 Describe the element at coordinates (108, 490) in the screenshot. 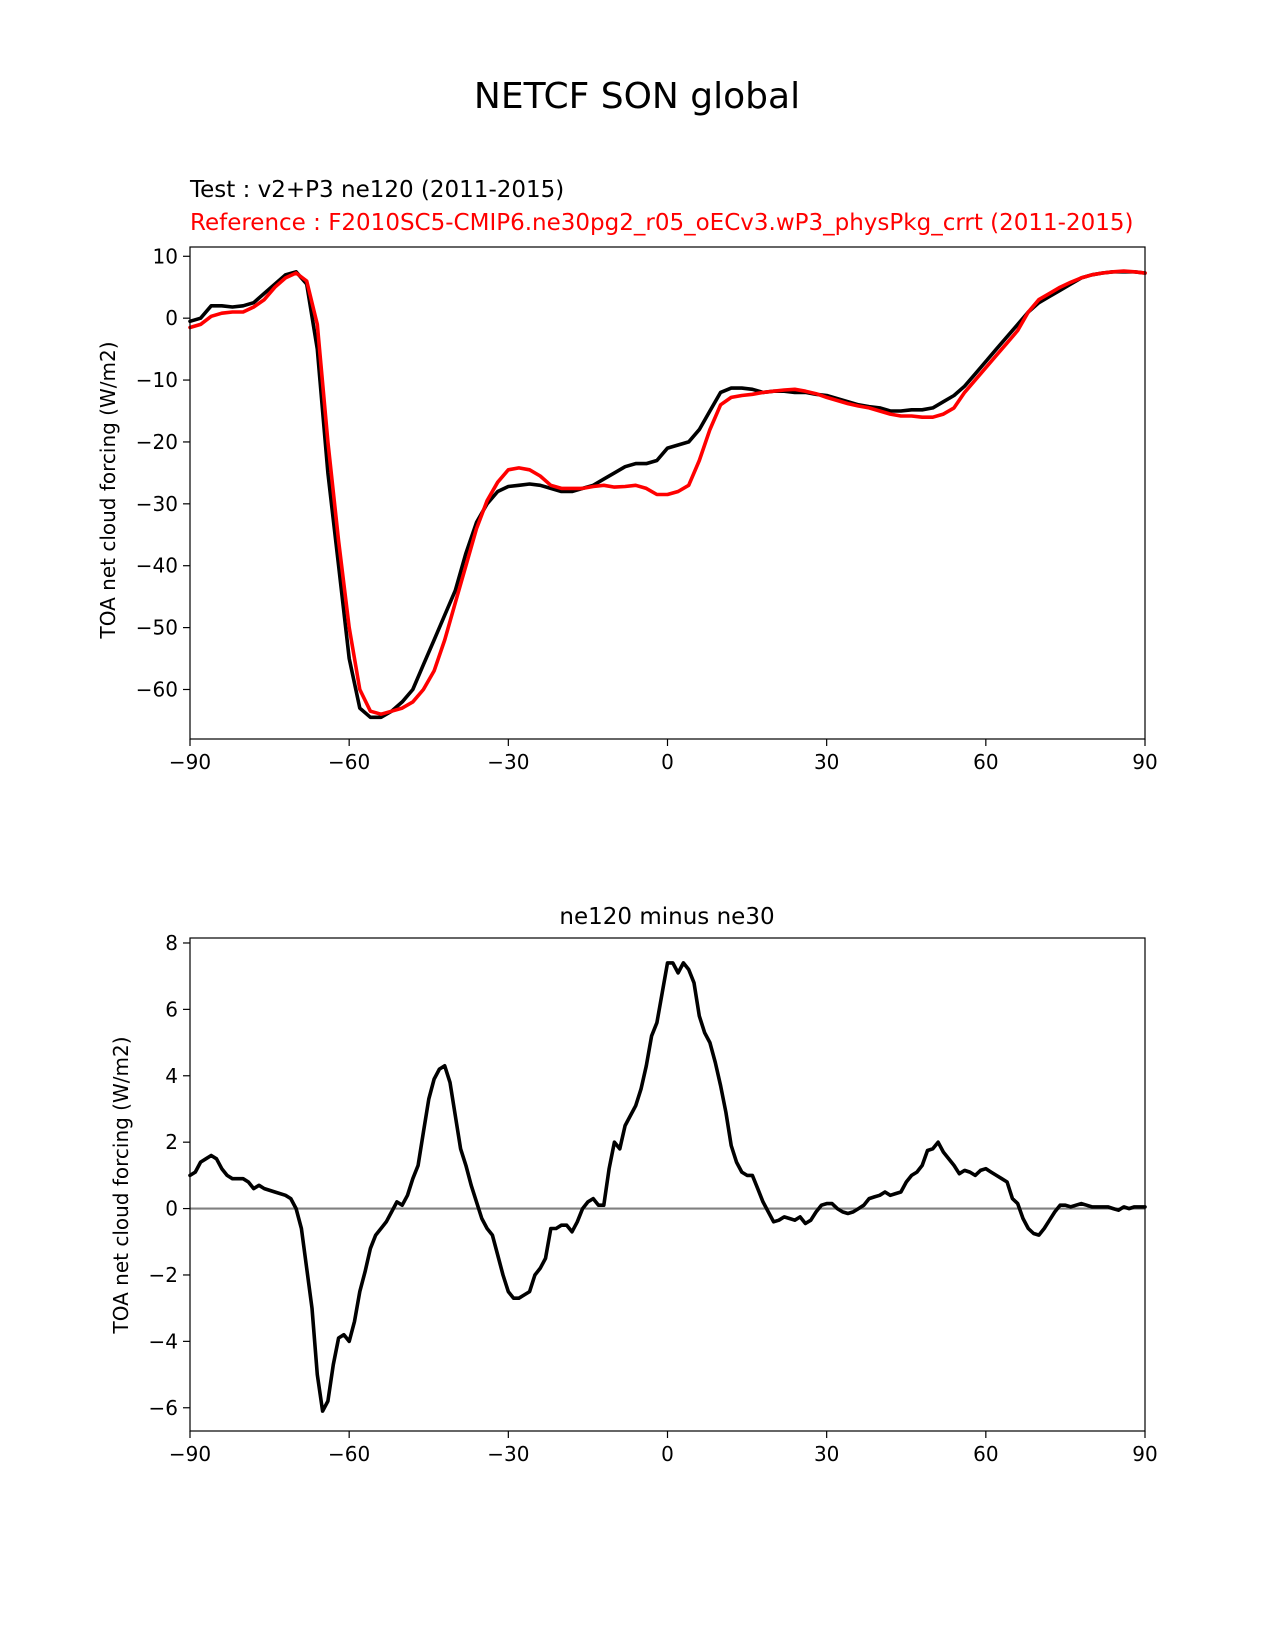

I see `top-y-axis-label: TOA net cloud forcing (W/m2)` at that location.